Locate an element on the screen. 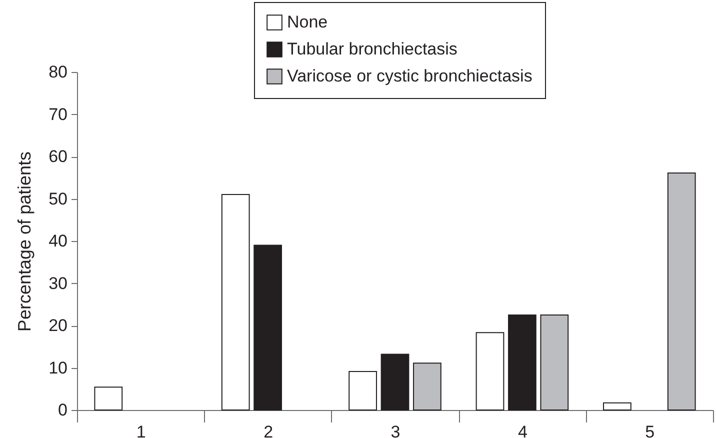  y-tick-label: 10 is located at coordinates (58, 368).